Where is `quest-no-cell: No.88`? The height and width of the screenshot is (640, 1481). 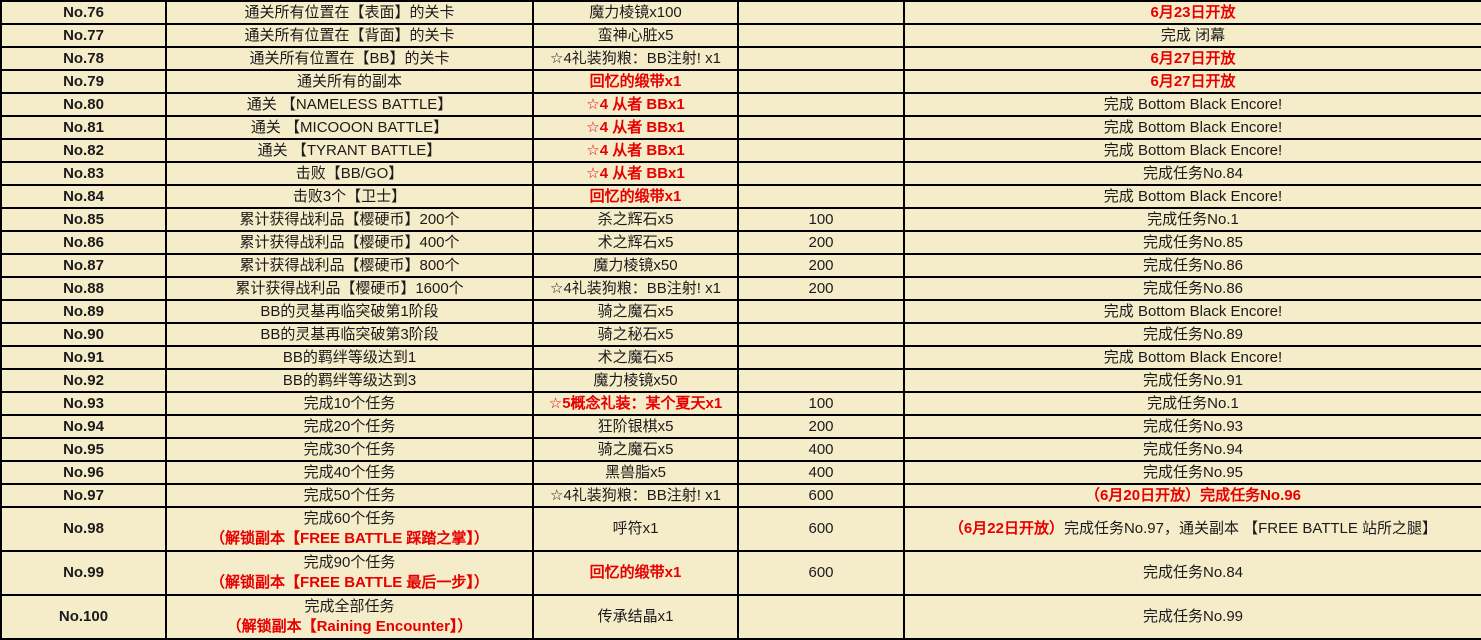 quest-no-cell: No.88 is located at coordinates (83, 288).